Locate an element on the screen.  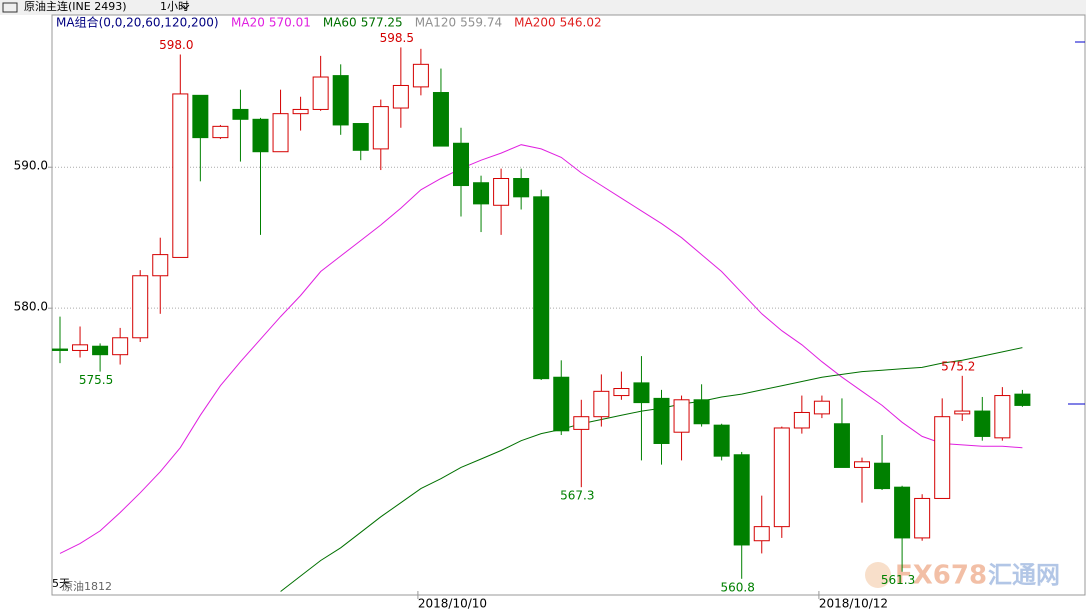
header-title: 原油主连(INE 2493) is located at coordinates (75, 6).